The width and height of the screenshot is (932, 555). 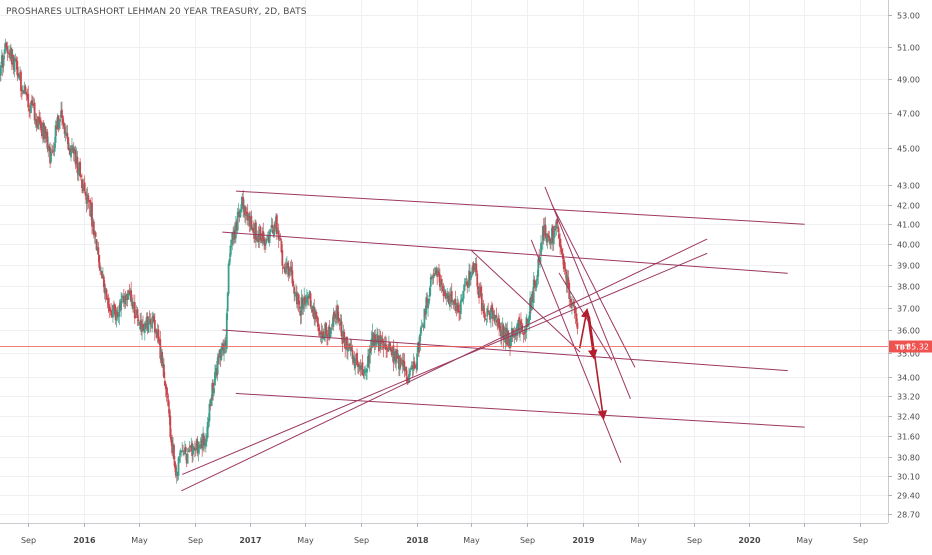 What do you see at coordinates (417, 540) in the screenshot?
I see `x-tick-label: 2018` at bounding box center [417, 540].